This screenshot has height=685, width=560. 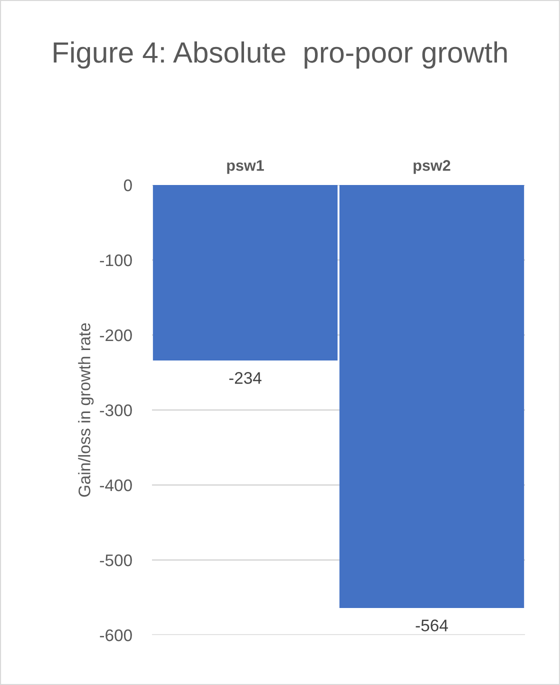 I want to click on y-tick-label: -100, so click(x=116, y=260).